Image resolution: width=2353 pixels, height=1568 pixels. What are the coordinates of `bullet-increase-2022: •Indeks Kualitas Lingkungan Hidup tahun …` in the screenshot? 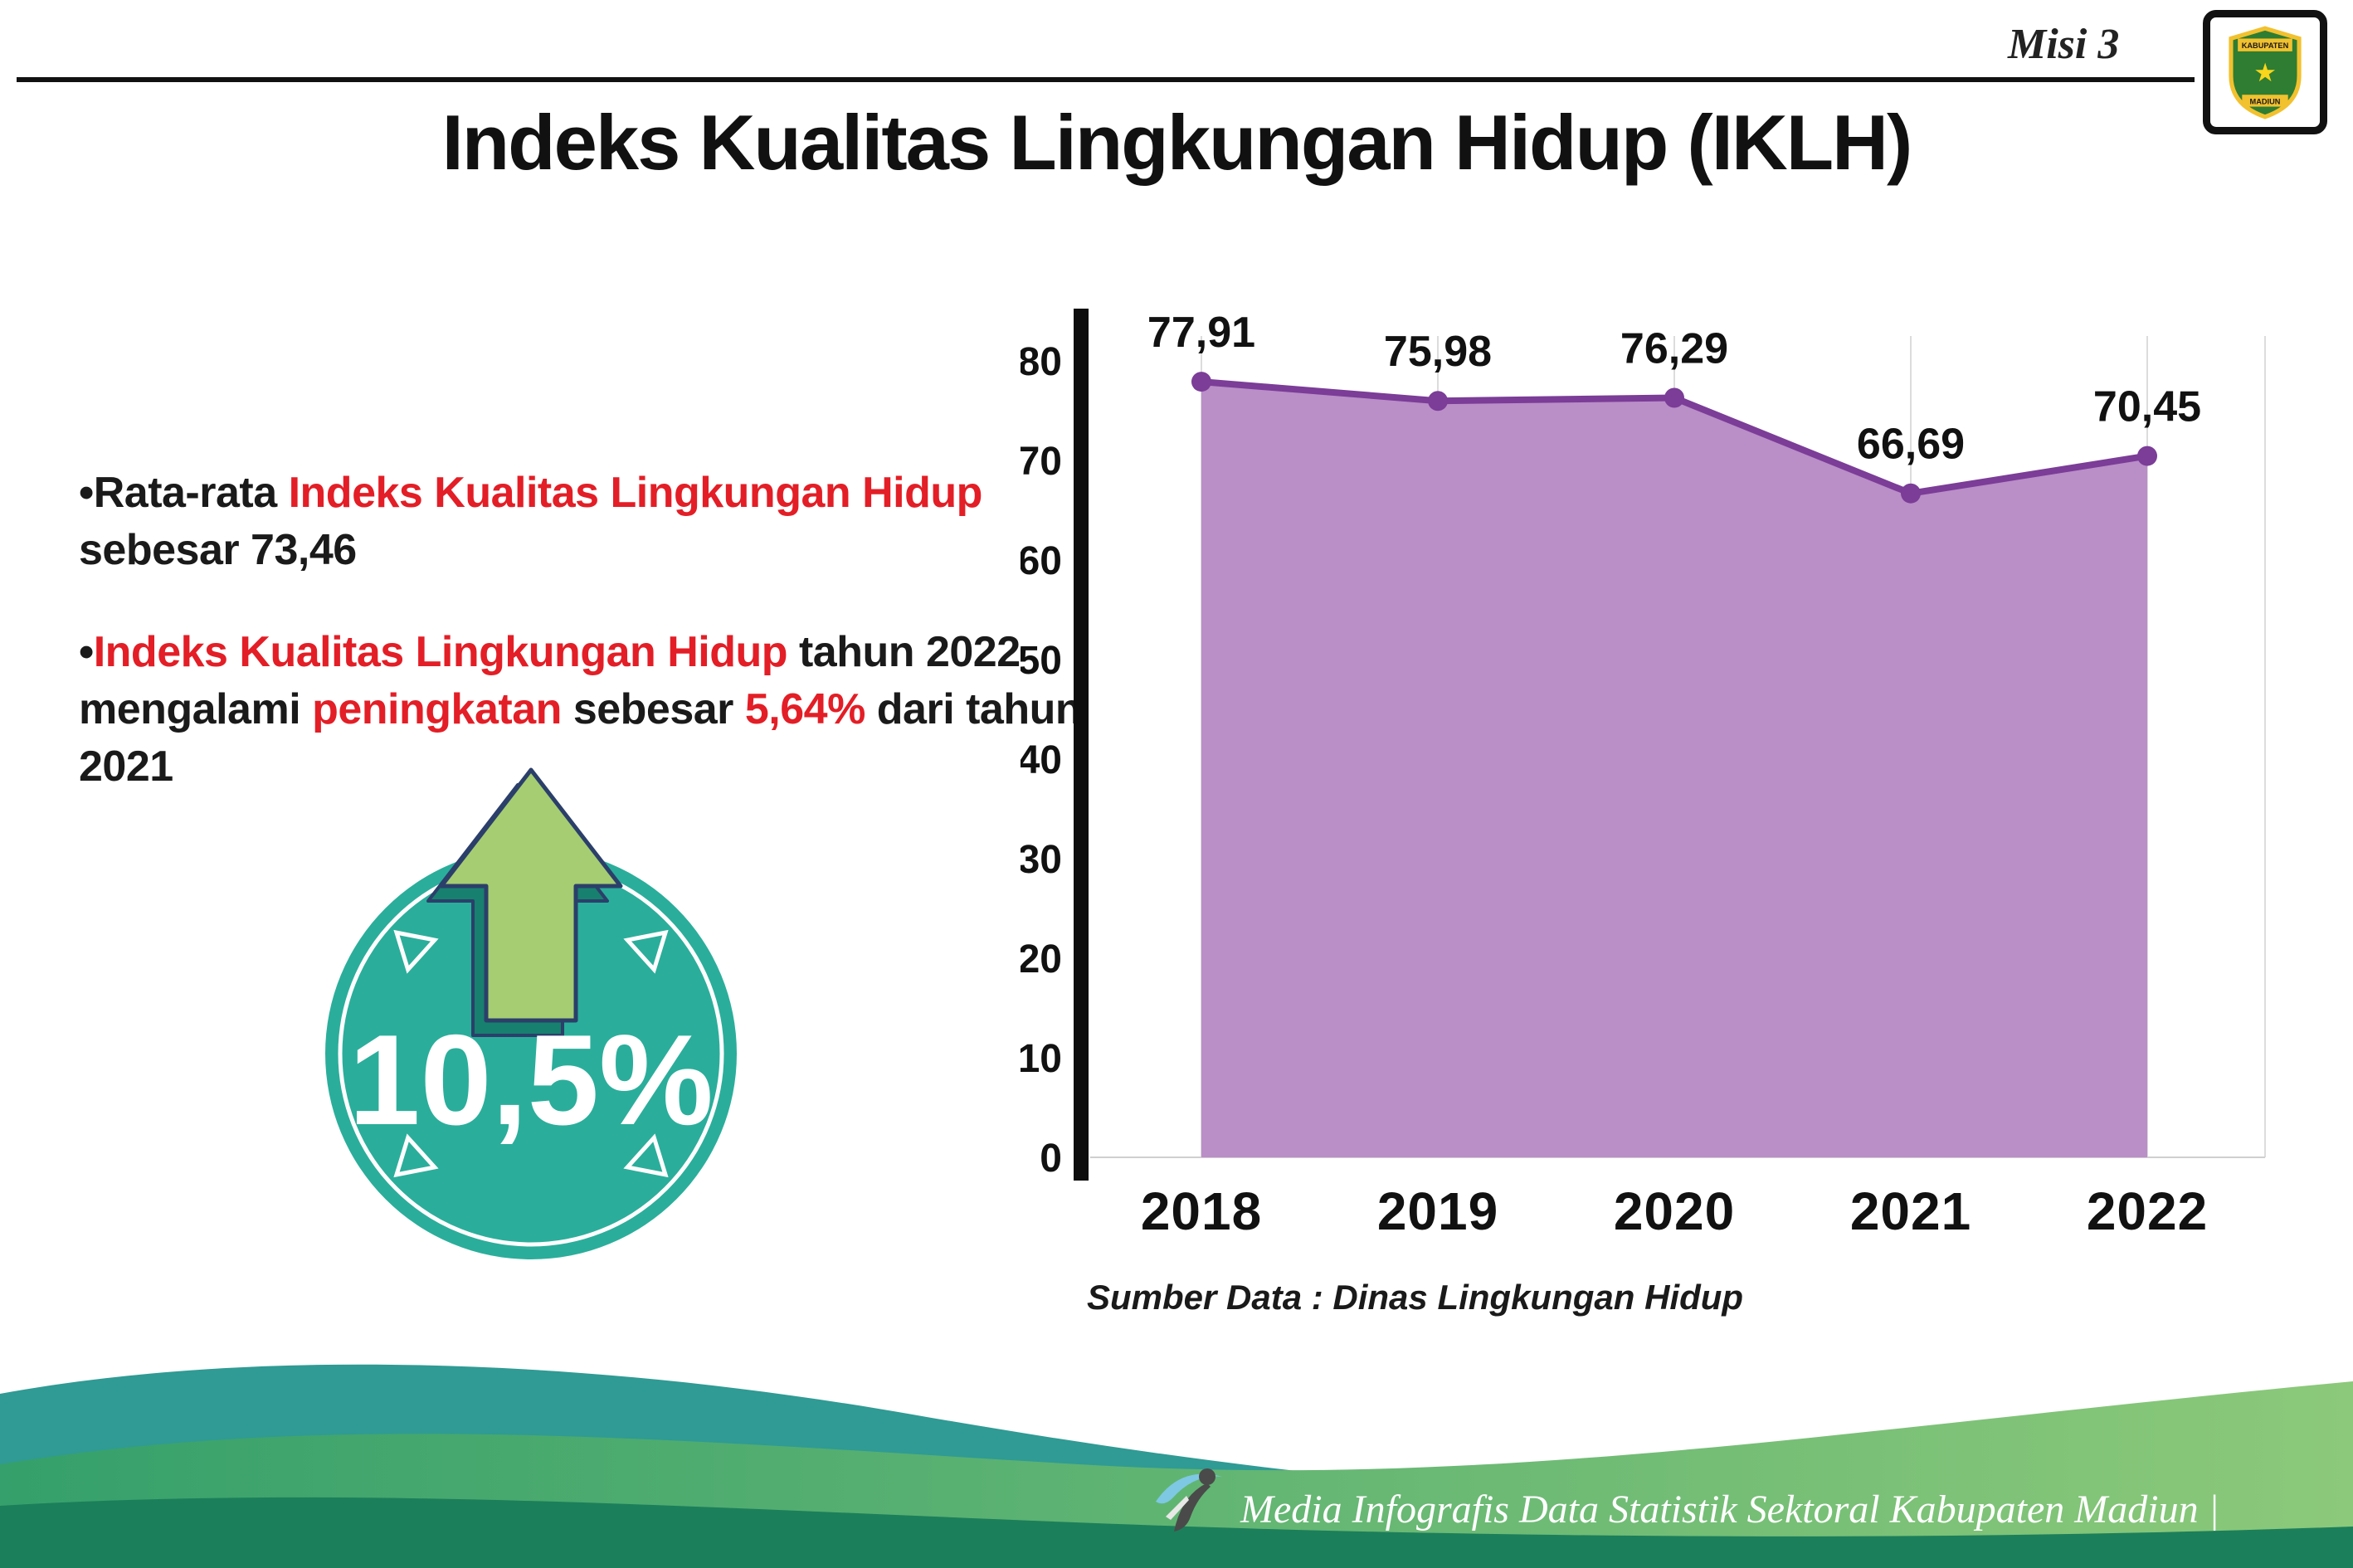 It's located at (585, 709).